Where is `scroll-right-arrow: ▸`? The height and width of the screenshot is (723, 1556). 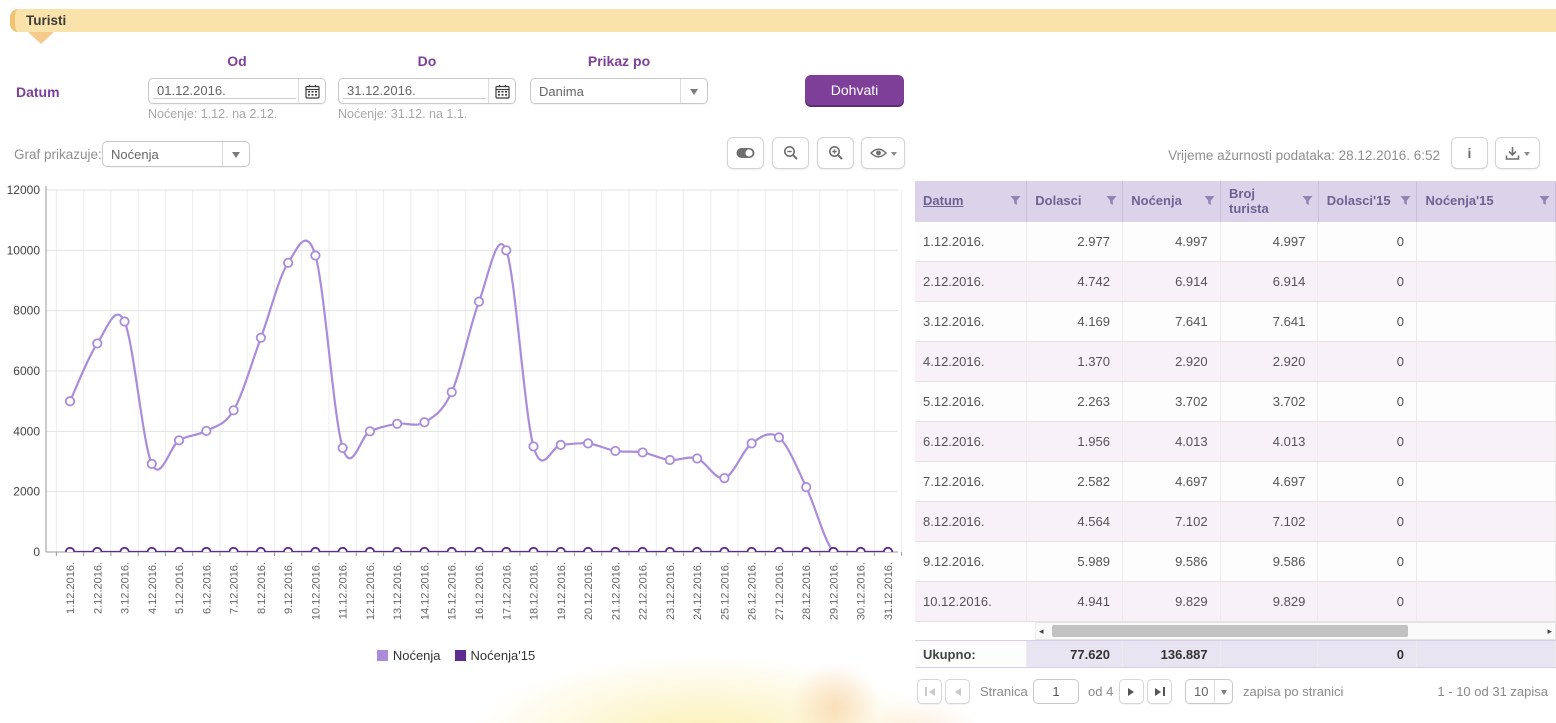
scroll-right-arrow: ▸ is located at coordinates (1549, 631).